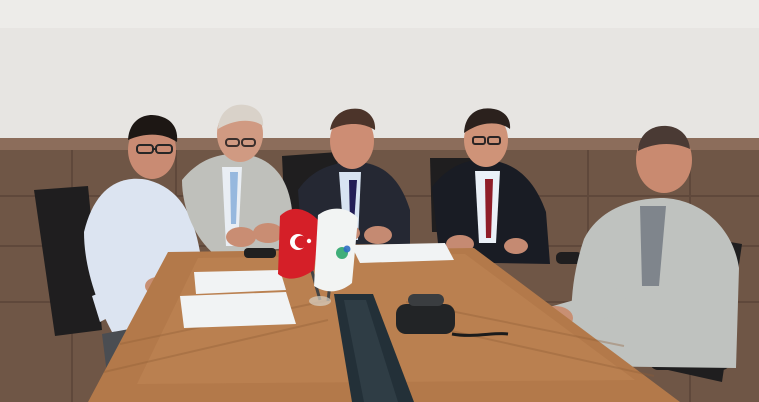 Image resolution: width=759 pixels, height=402 pixels. What do you see at coordinates (336, 250) in the screenshot?
I see `logo-flag` at bounding box center [336, 250].